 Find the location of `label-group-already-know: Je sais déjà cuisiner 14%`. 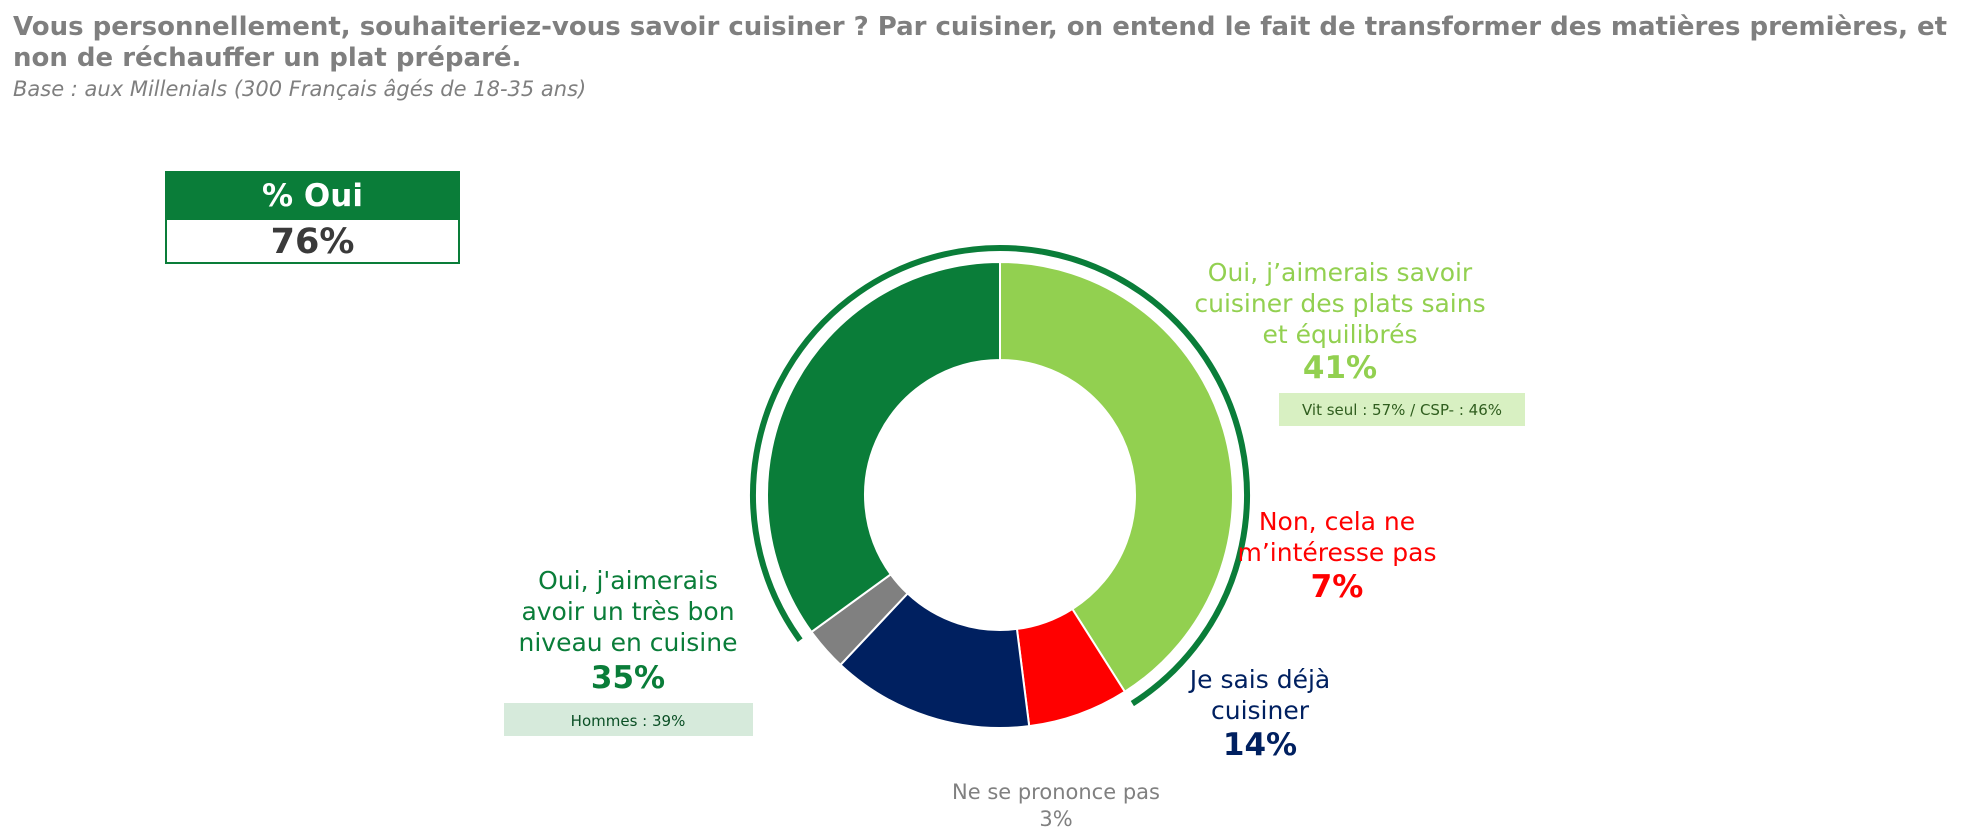

label-group-already-know: Je sais déjà cuisiner 14% is located at coordinates (1259, 714).